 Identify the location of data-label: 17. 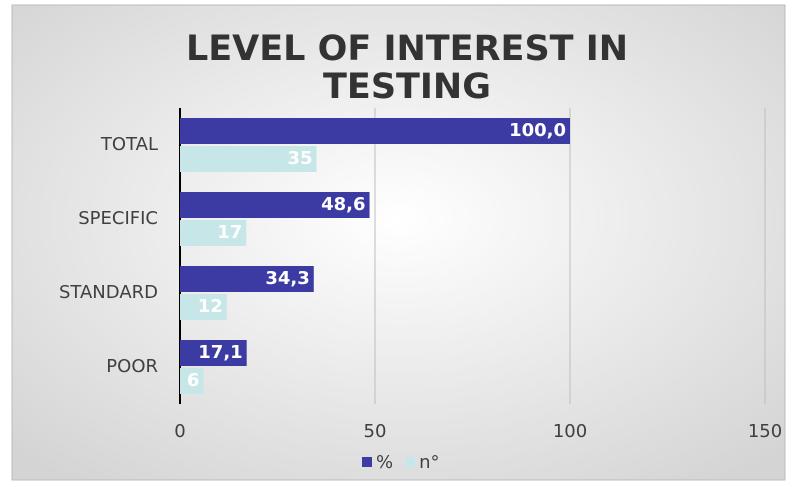
(229, 232).